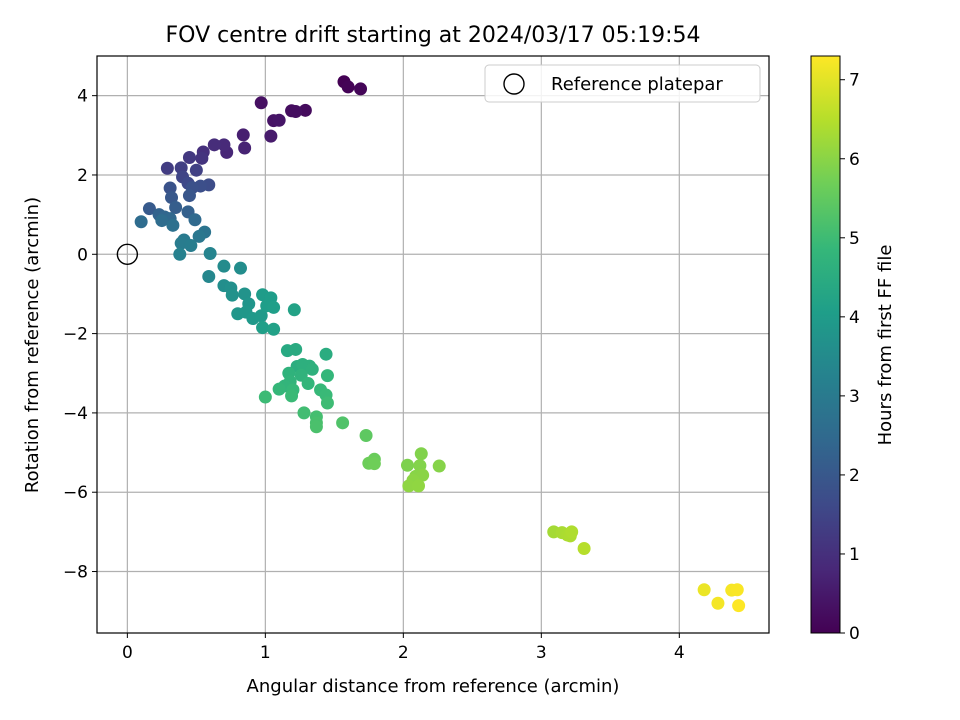 The height and width of the screenshot is (720, 960). What do you see at coordinates (854, 81) in the screenshot?
I see `colorbar-tick-label: 7` at bounding box center [854, 81].